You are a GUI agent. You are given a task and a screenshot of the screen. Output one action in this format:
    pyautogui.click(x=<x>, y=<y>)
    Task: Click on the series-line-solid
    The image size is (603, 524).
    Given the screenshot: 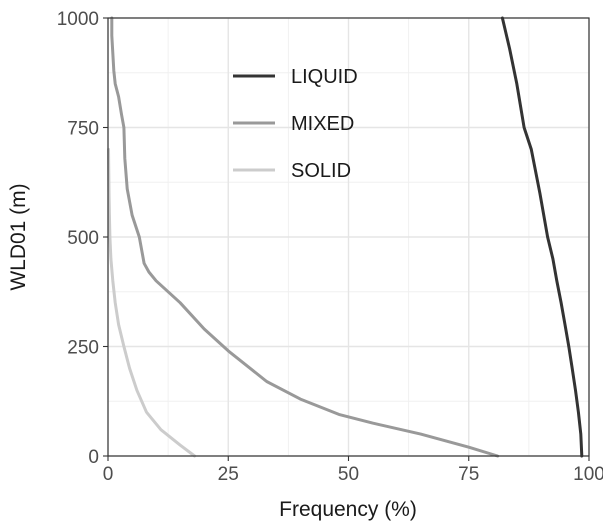 What is the action you would take?
    pyautogui.click(x=152, y=302)
    